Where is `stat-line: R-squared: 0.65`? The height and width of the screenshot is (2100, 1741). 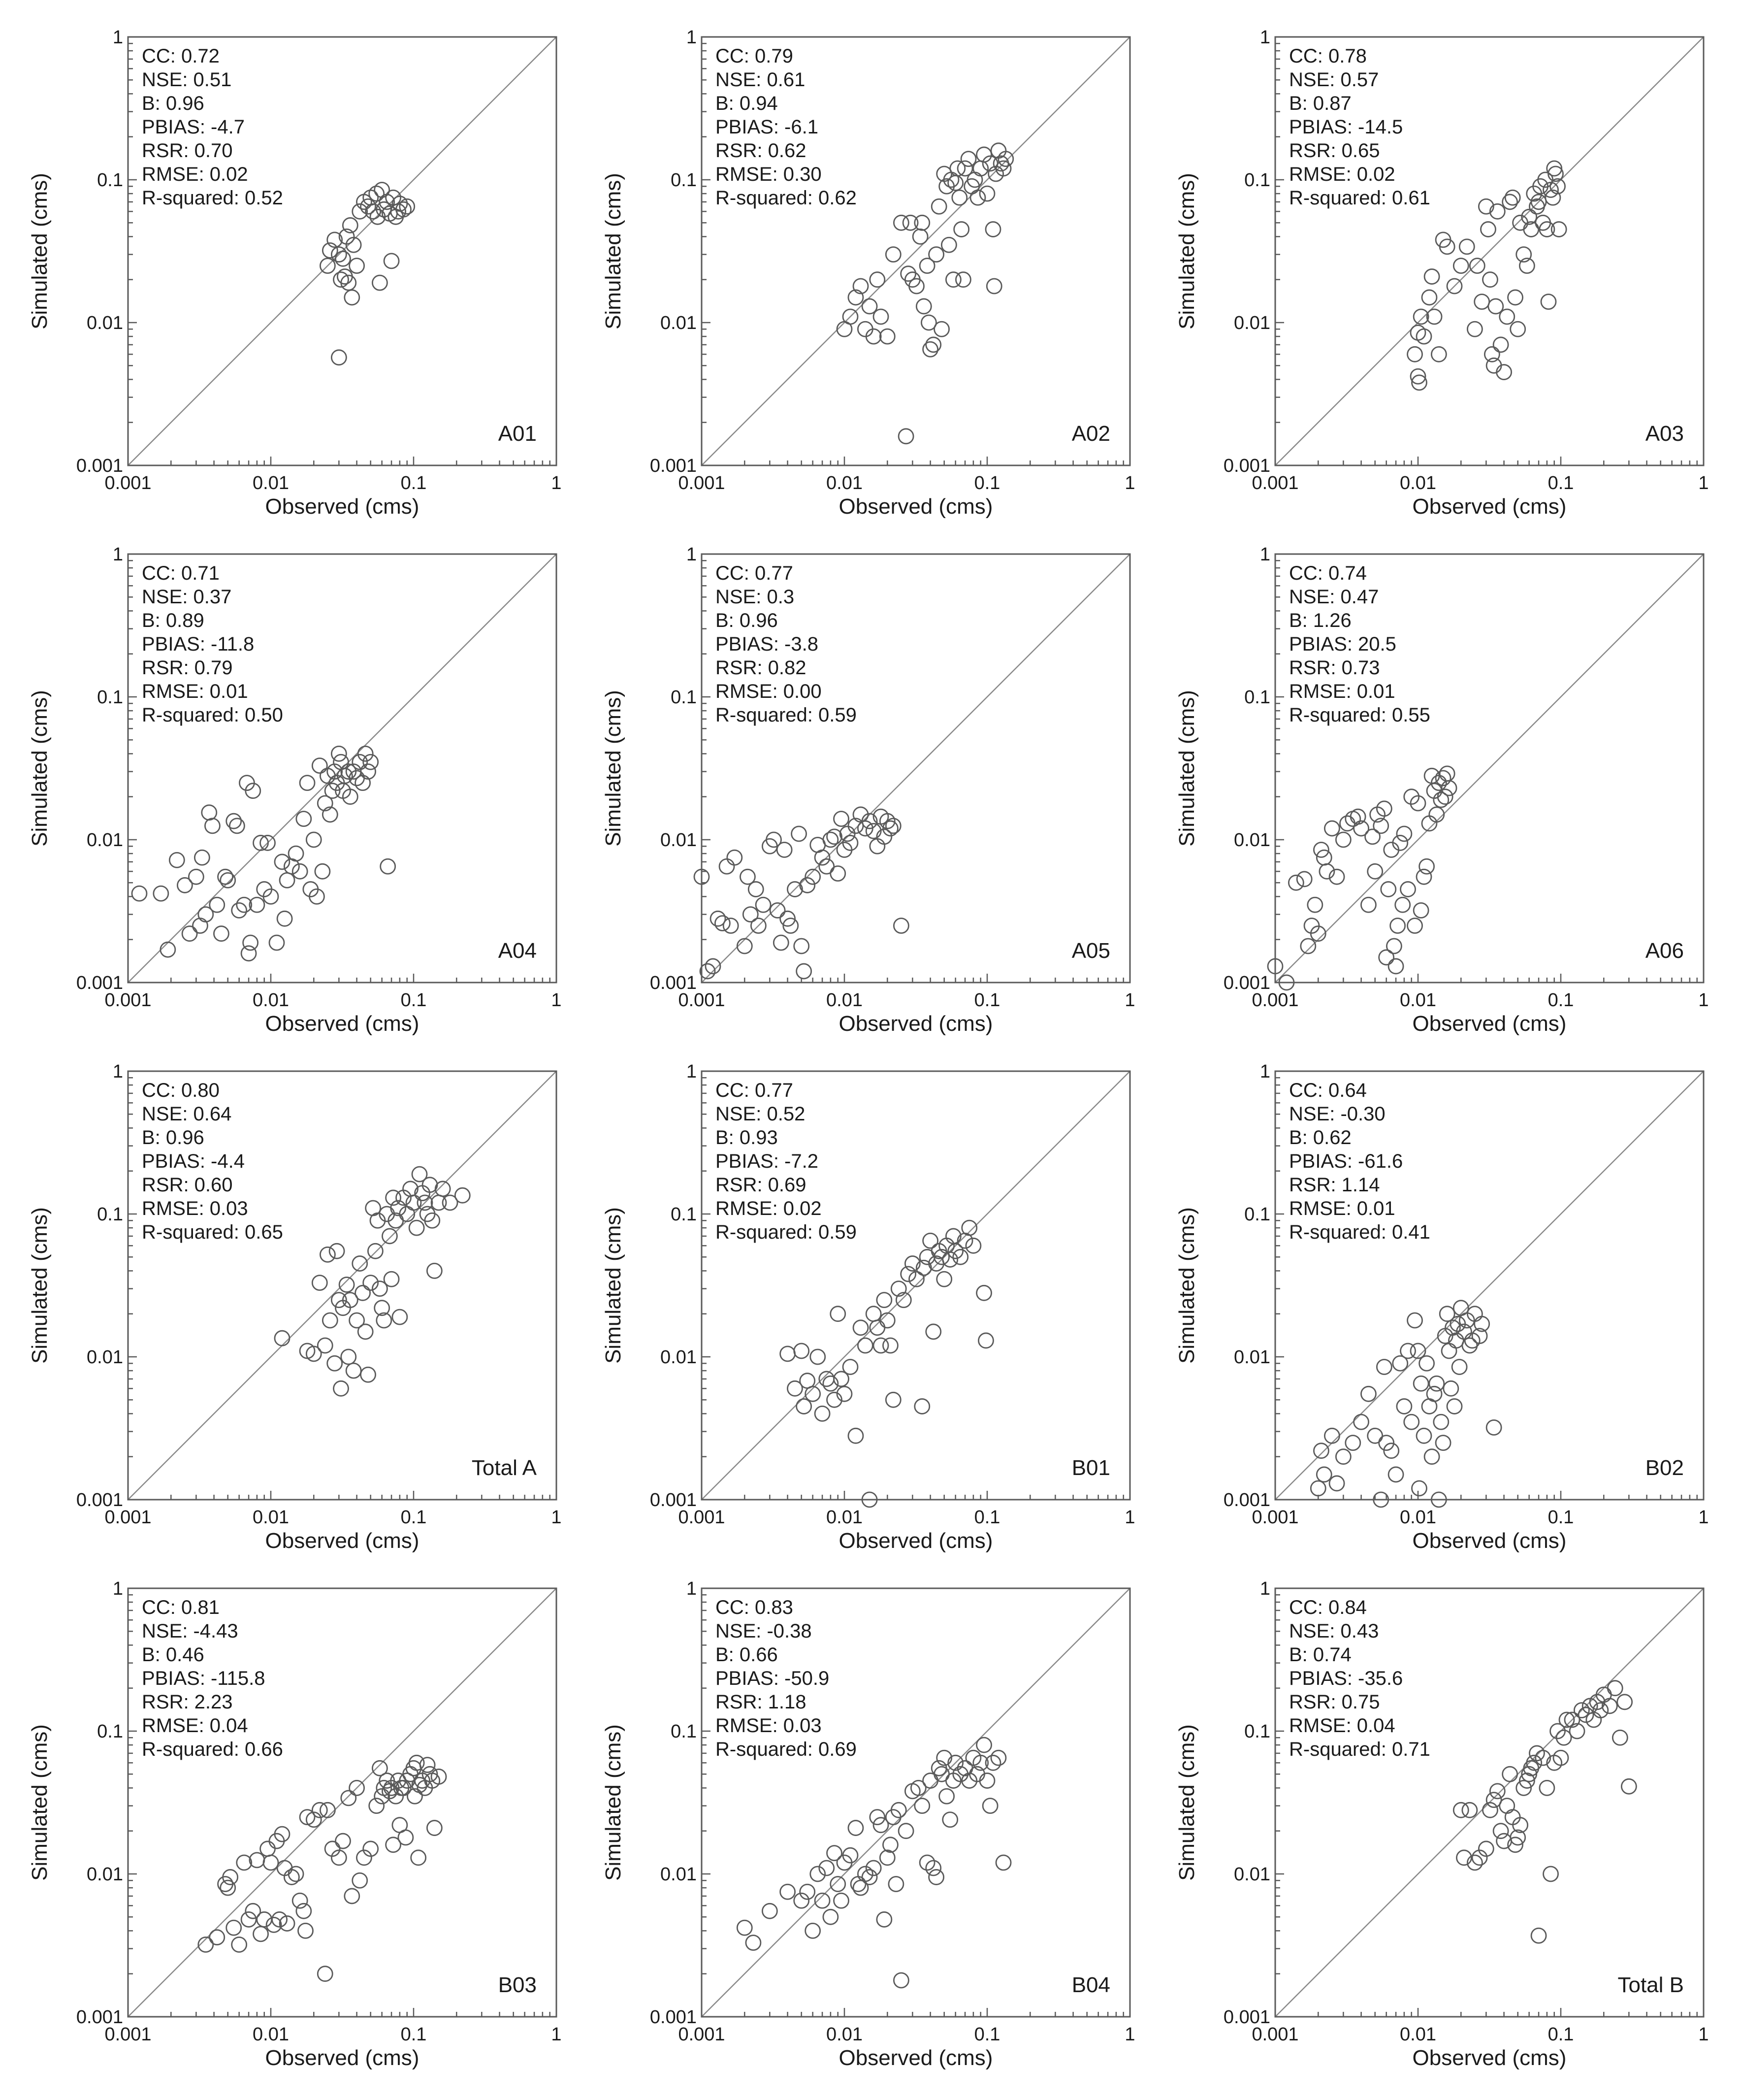
stat-line: R-squared: 0.65 is located at coordinates (213, 1232).